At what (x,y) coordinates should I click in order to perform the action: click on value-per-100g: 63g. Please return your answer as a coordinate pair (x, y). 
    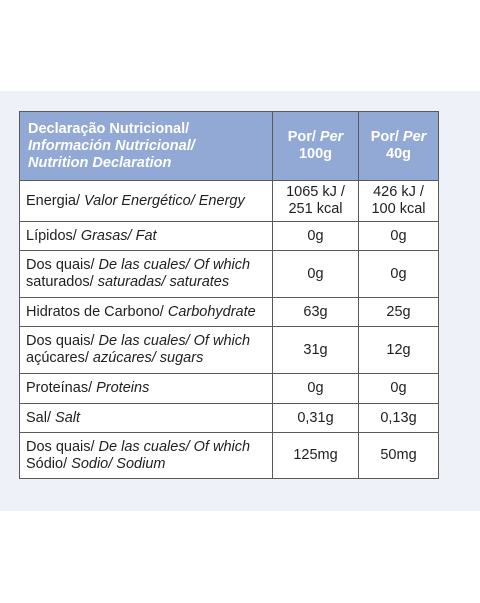
    Looking at the image, I should click on (315, 312).